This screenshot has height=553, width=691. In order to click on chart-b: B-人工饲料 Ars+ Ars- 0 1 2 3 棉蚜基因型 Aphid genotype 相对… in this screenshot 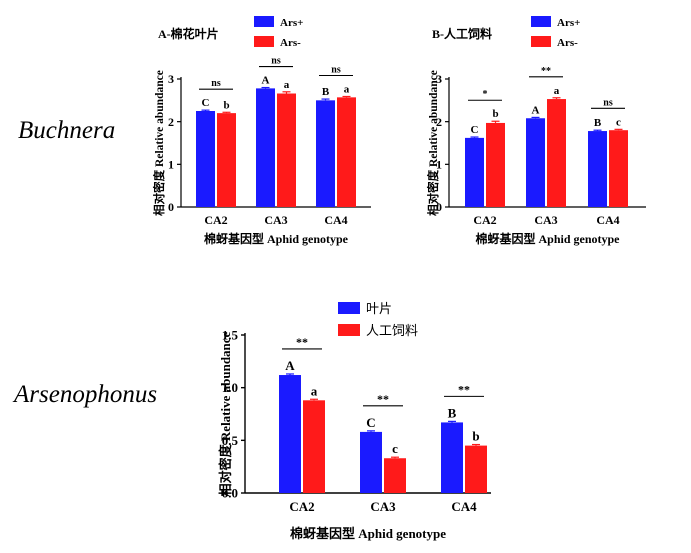, I will do `click(536, 131)`.